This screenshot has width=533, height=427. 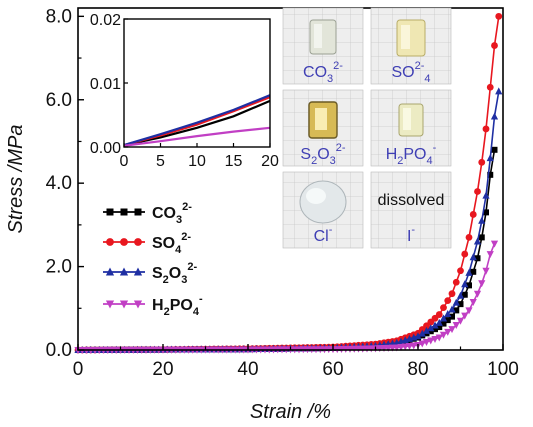 What do you see at coordinates (270, 161) in the screenshot?
I see `inset-x-tick-label: 20` at bounding box center [270, 161].